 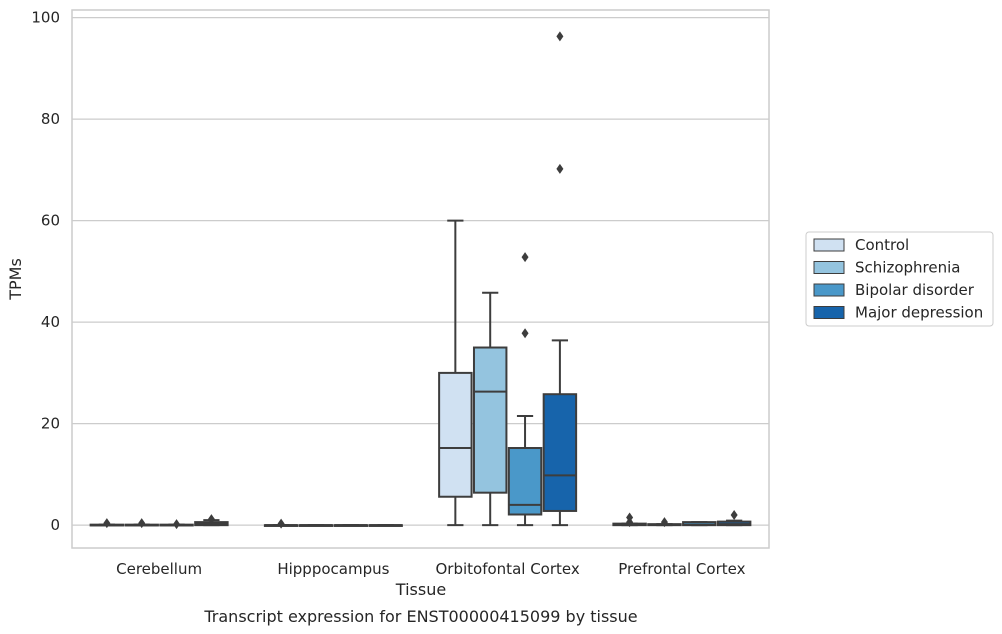 What do you see at coordinates (508, 569) in the screenshot?
I see `x-tick-label: Orbitofontal Cortex` at bounding box center [508, 569].